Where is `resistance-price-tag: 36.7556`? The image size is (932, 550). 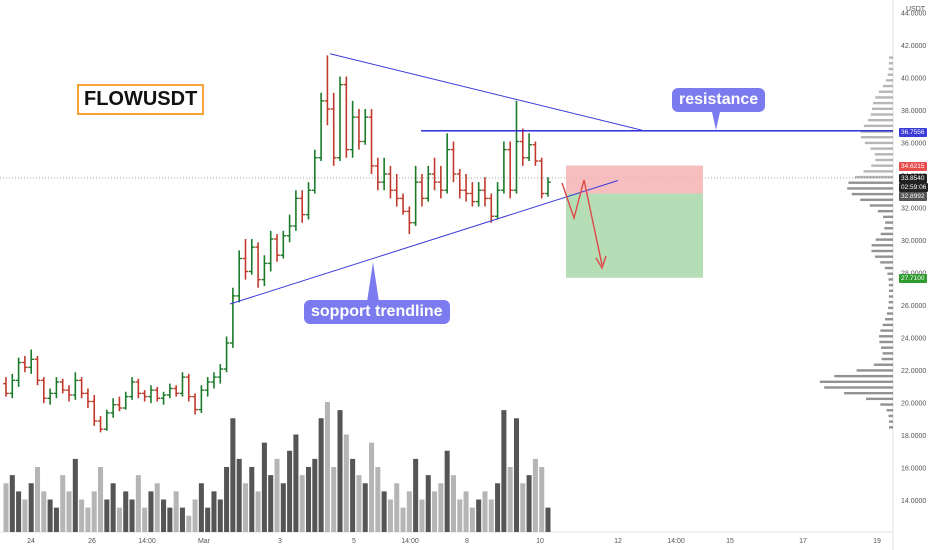 resistance-price-tag: 36.7556 is located at coordinates (913, 132).